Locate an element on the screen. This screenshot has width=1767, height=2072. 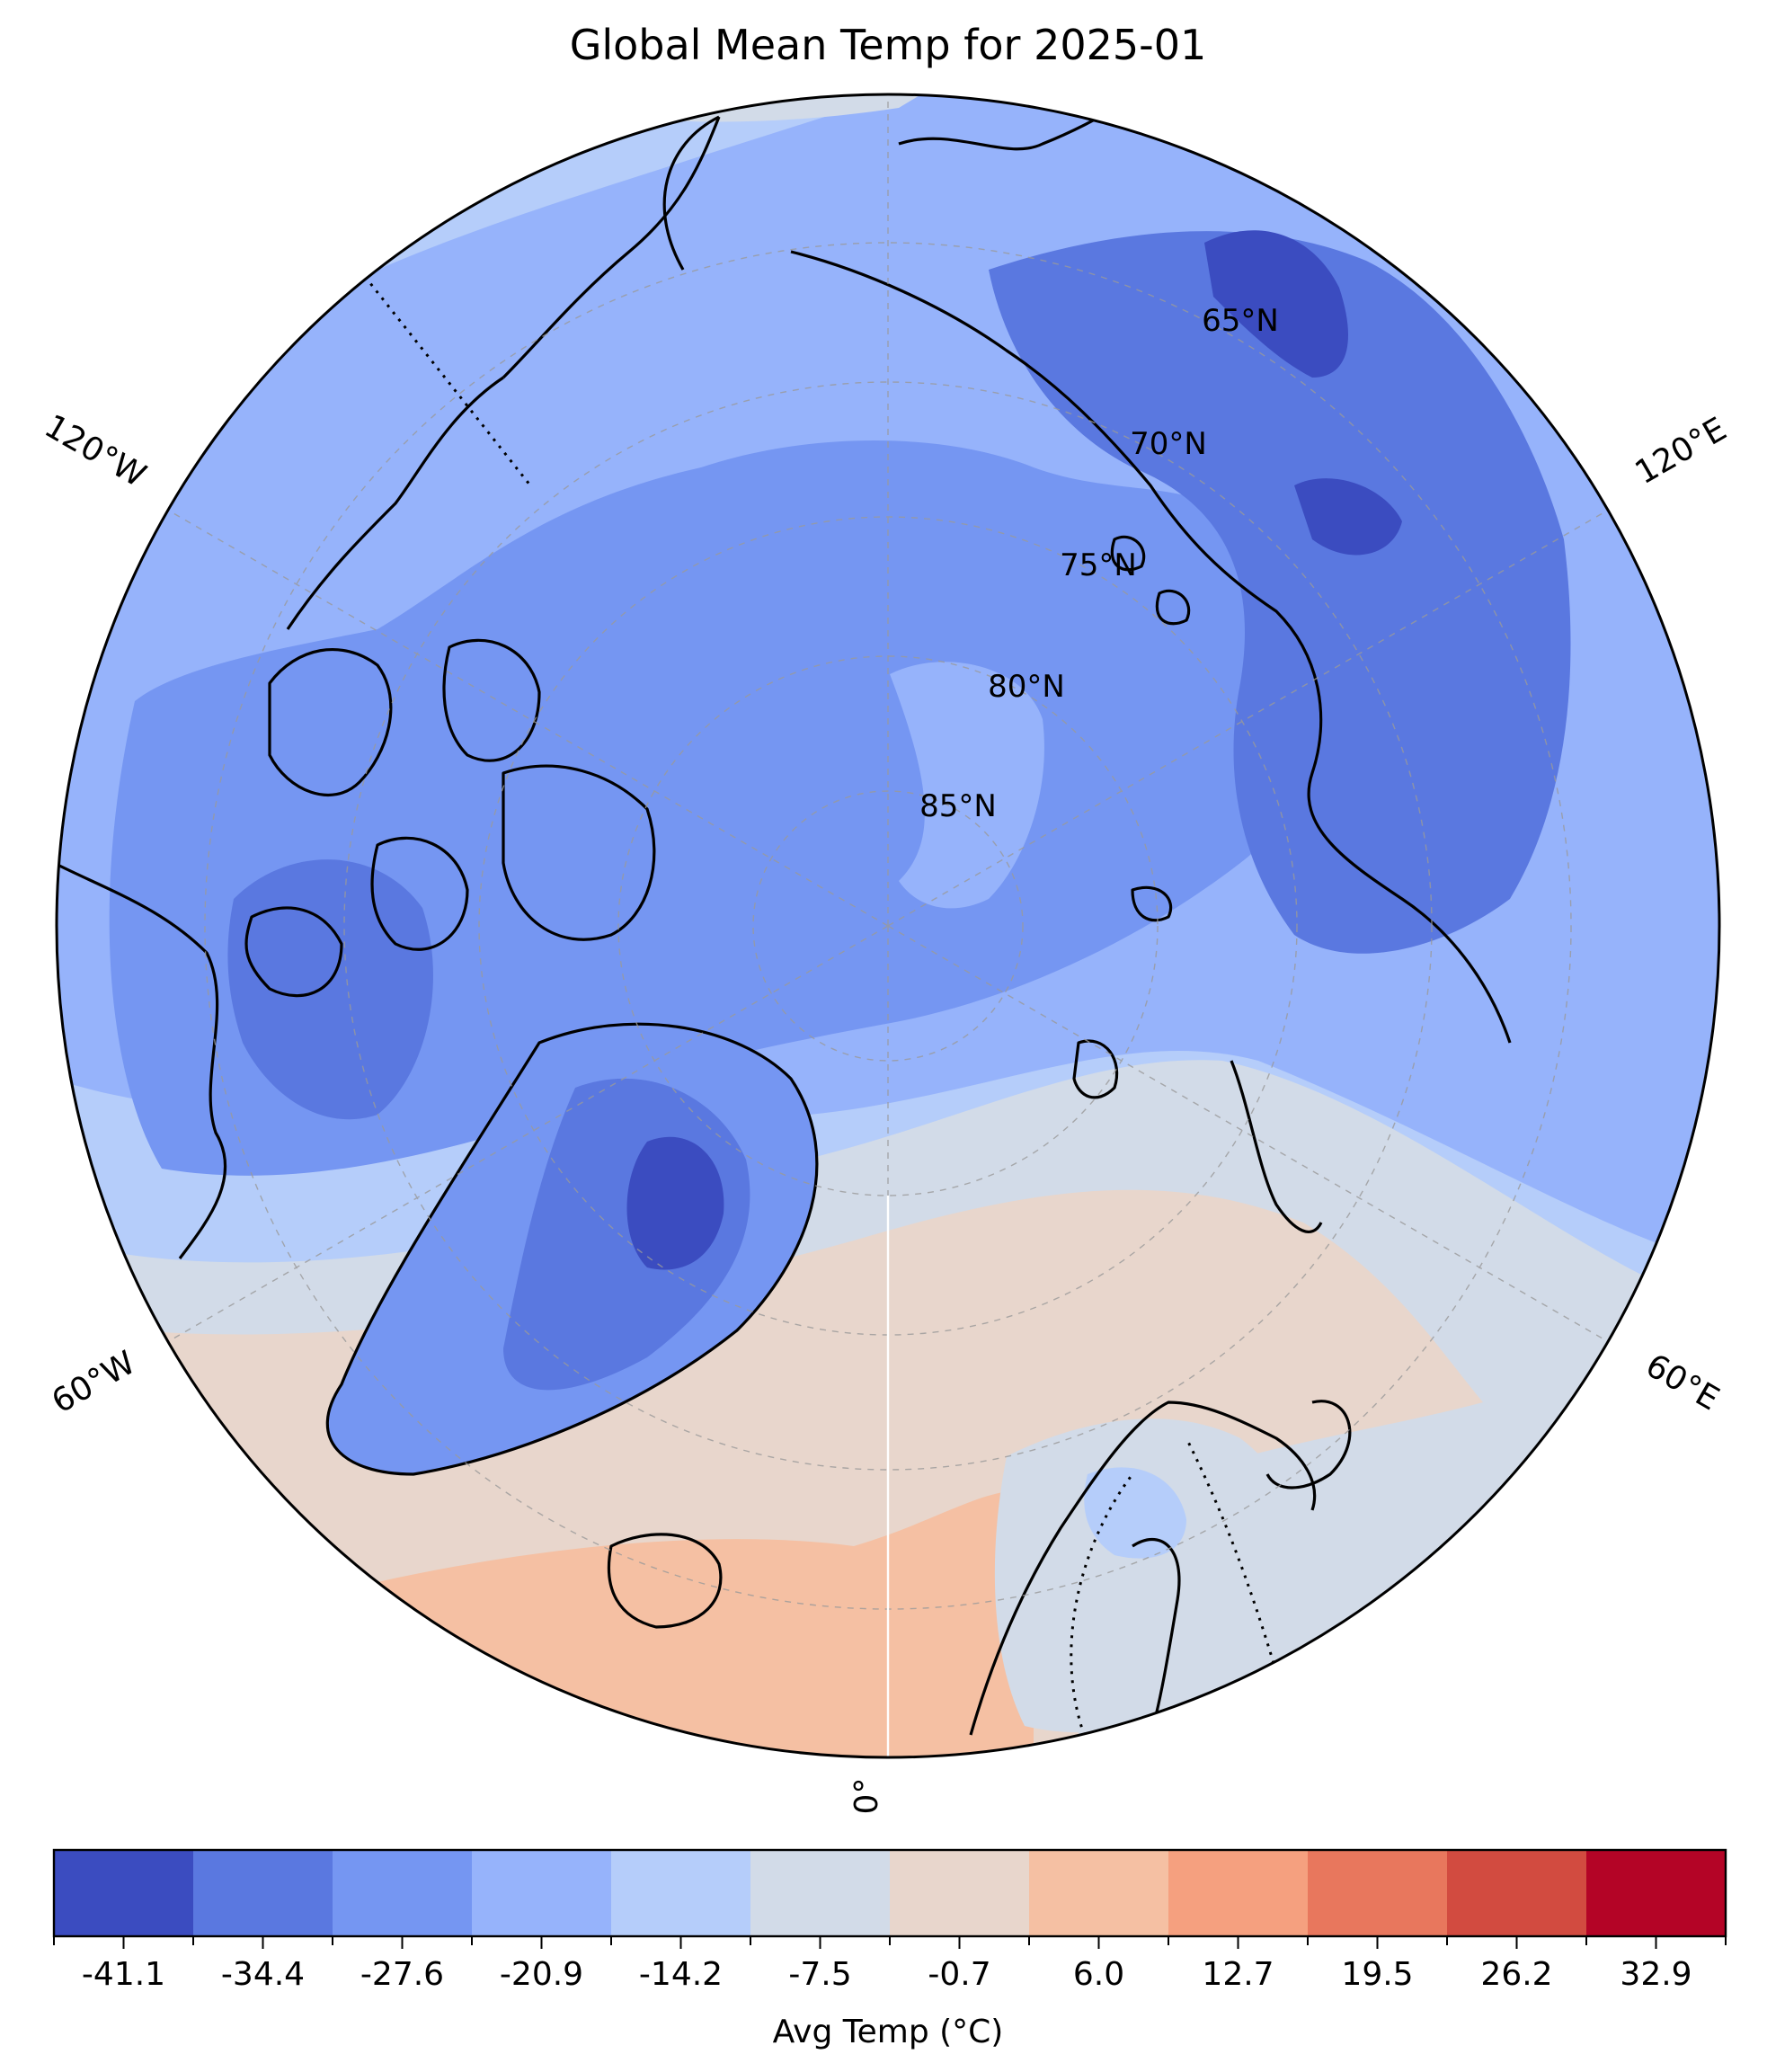
lat-label-75: 75°N is located at coordinates (1098, 565).